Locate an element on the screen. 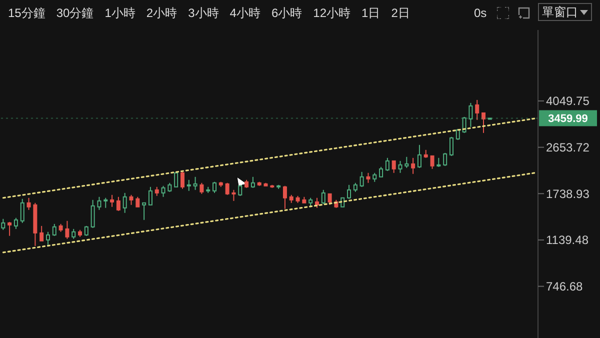 This screenshot has height=338, width=600. text: 6小時 is located at coordinates (286, 13).